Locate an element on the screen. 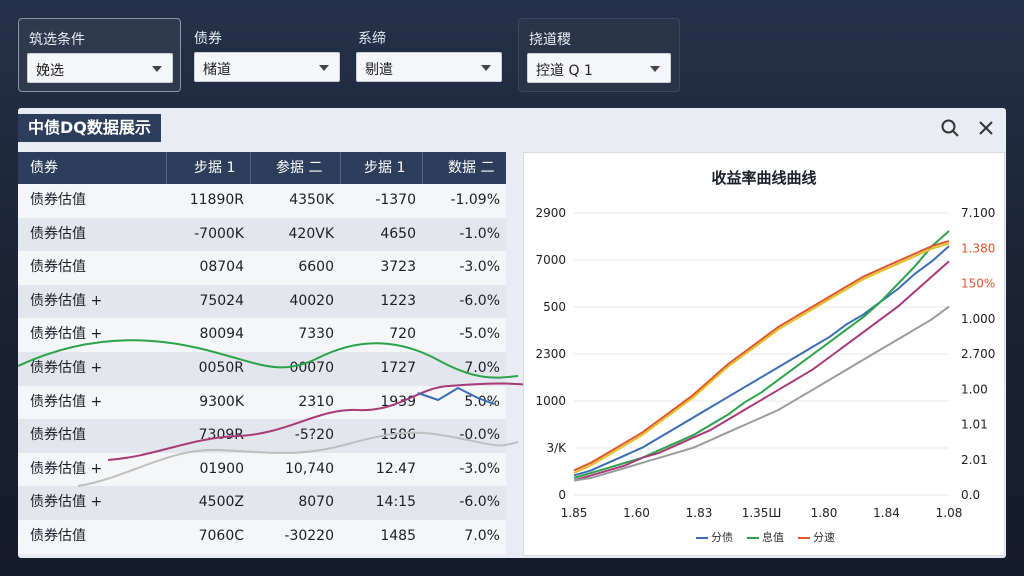  filter-condition-value: 娩选 is located at coordinates (50, 71).